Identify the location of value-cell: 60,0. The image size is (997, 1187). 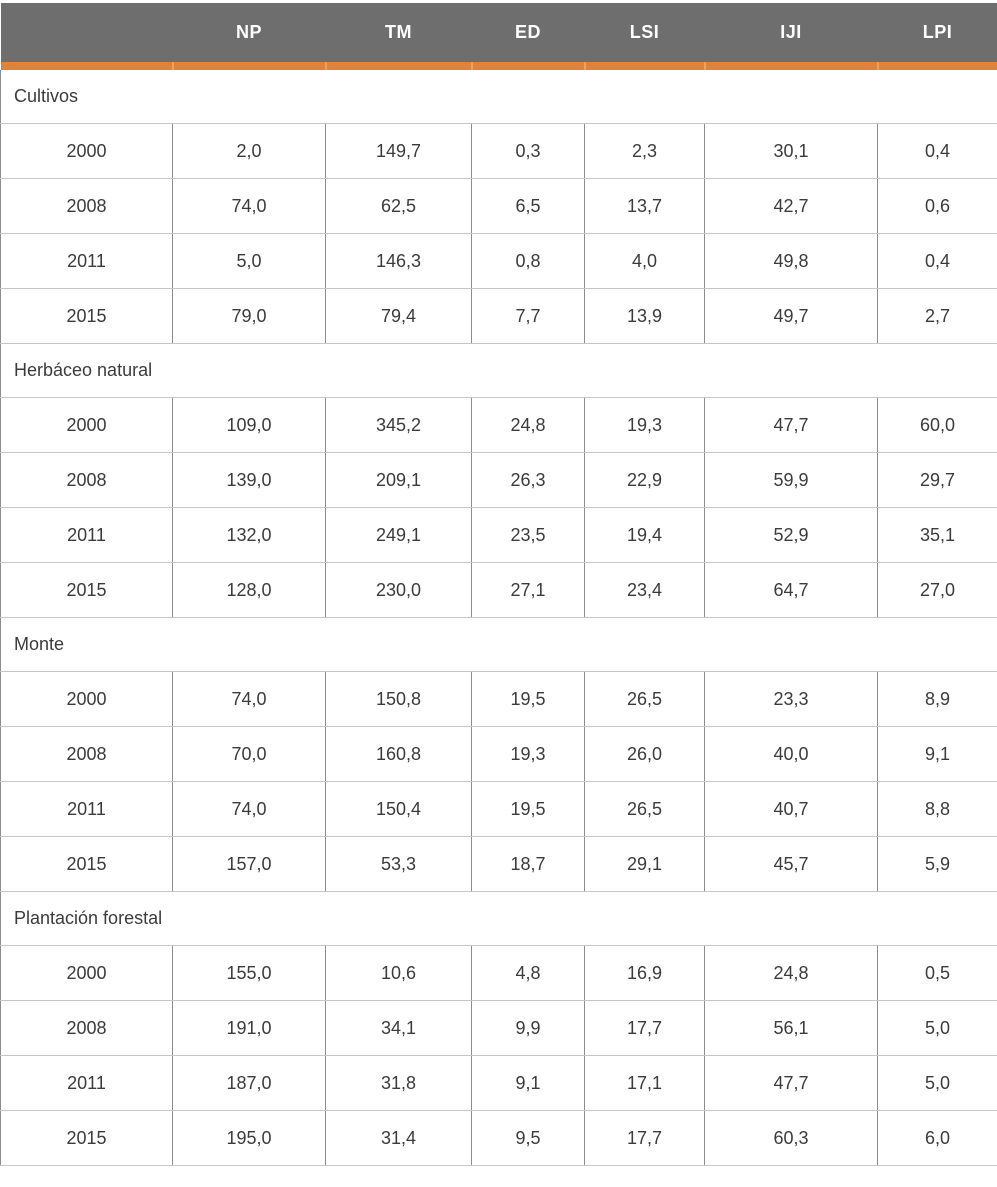
(937, 425).